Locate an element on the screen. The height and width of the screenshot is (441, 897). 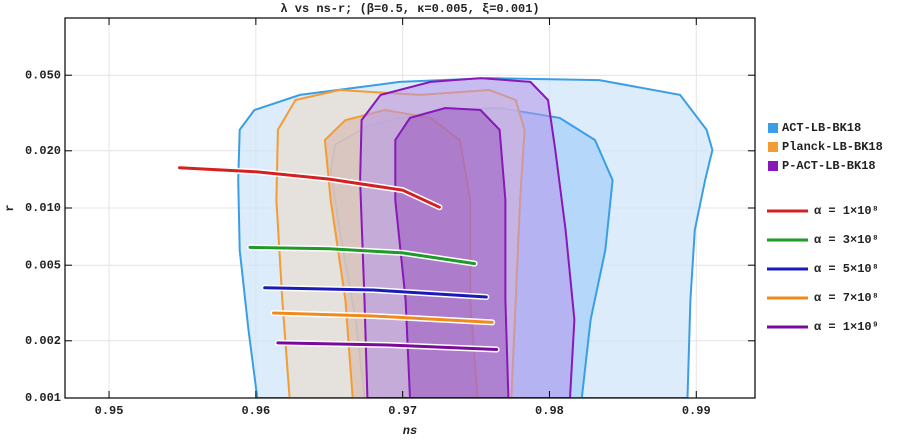
confidence-region is located at coordinates (452, 252).